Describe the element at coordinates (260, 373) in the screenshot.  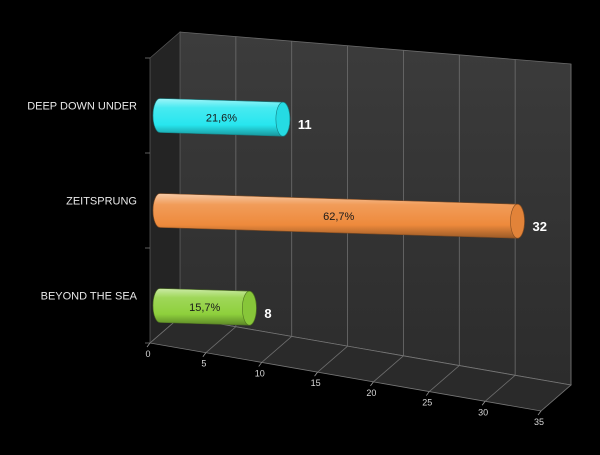
I see `x-tick-label: 10` at that location.